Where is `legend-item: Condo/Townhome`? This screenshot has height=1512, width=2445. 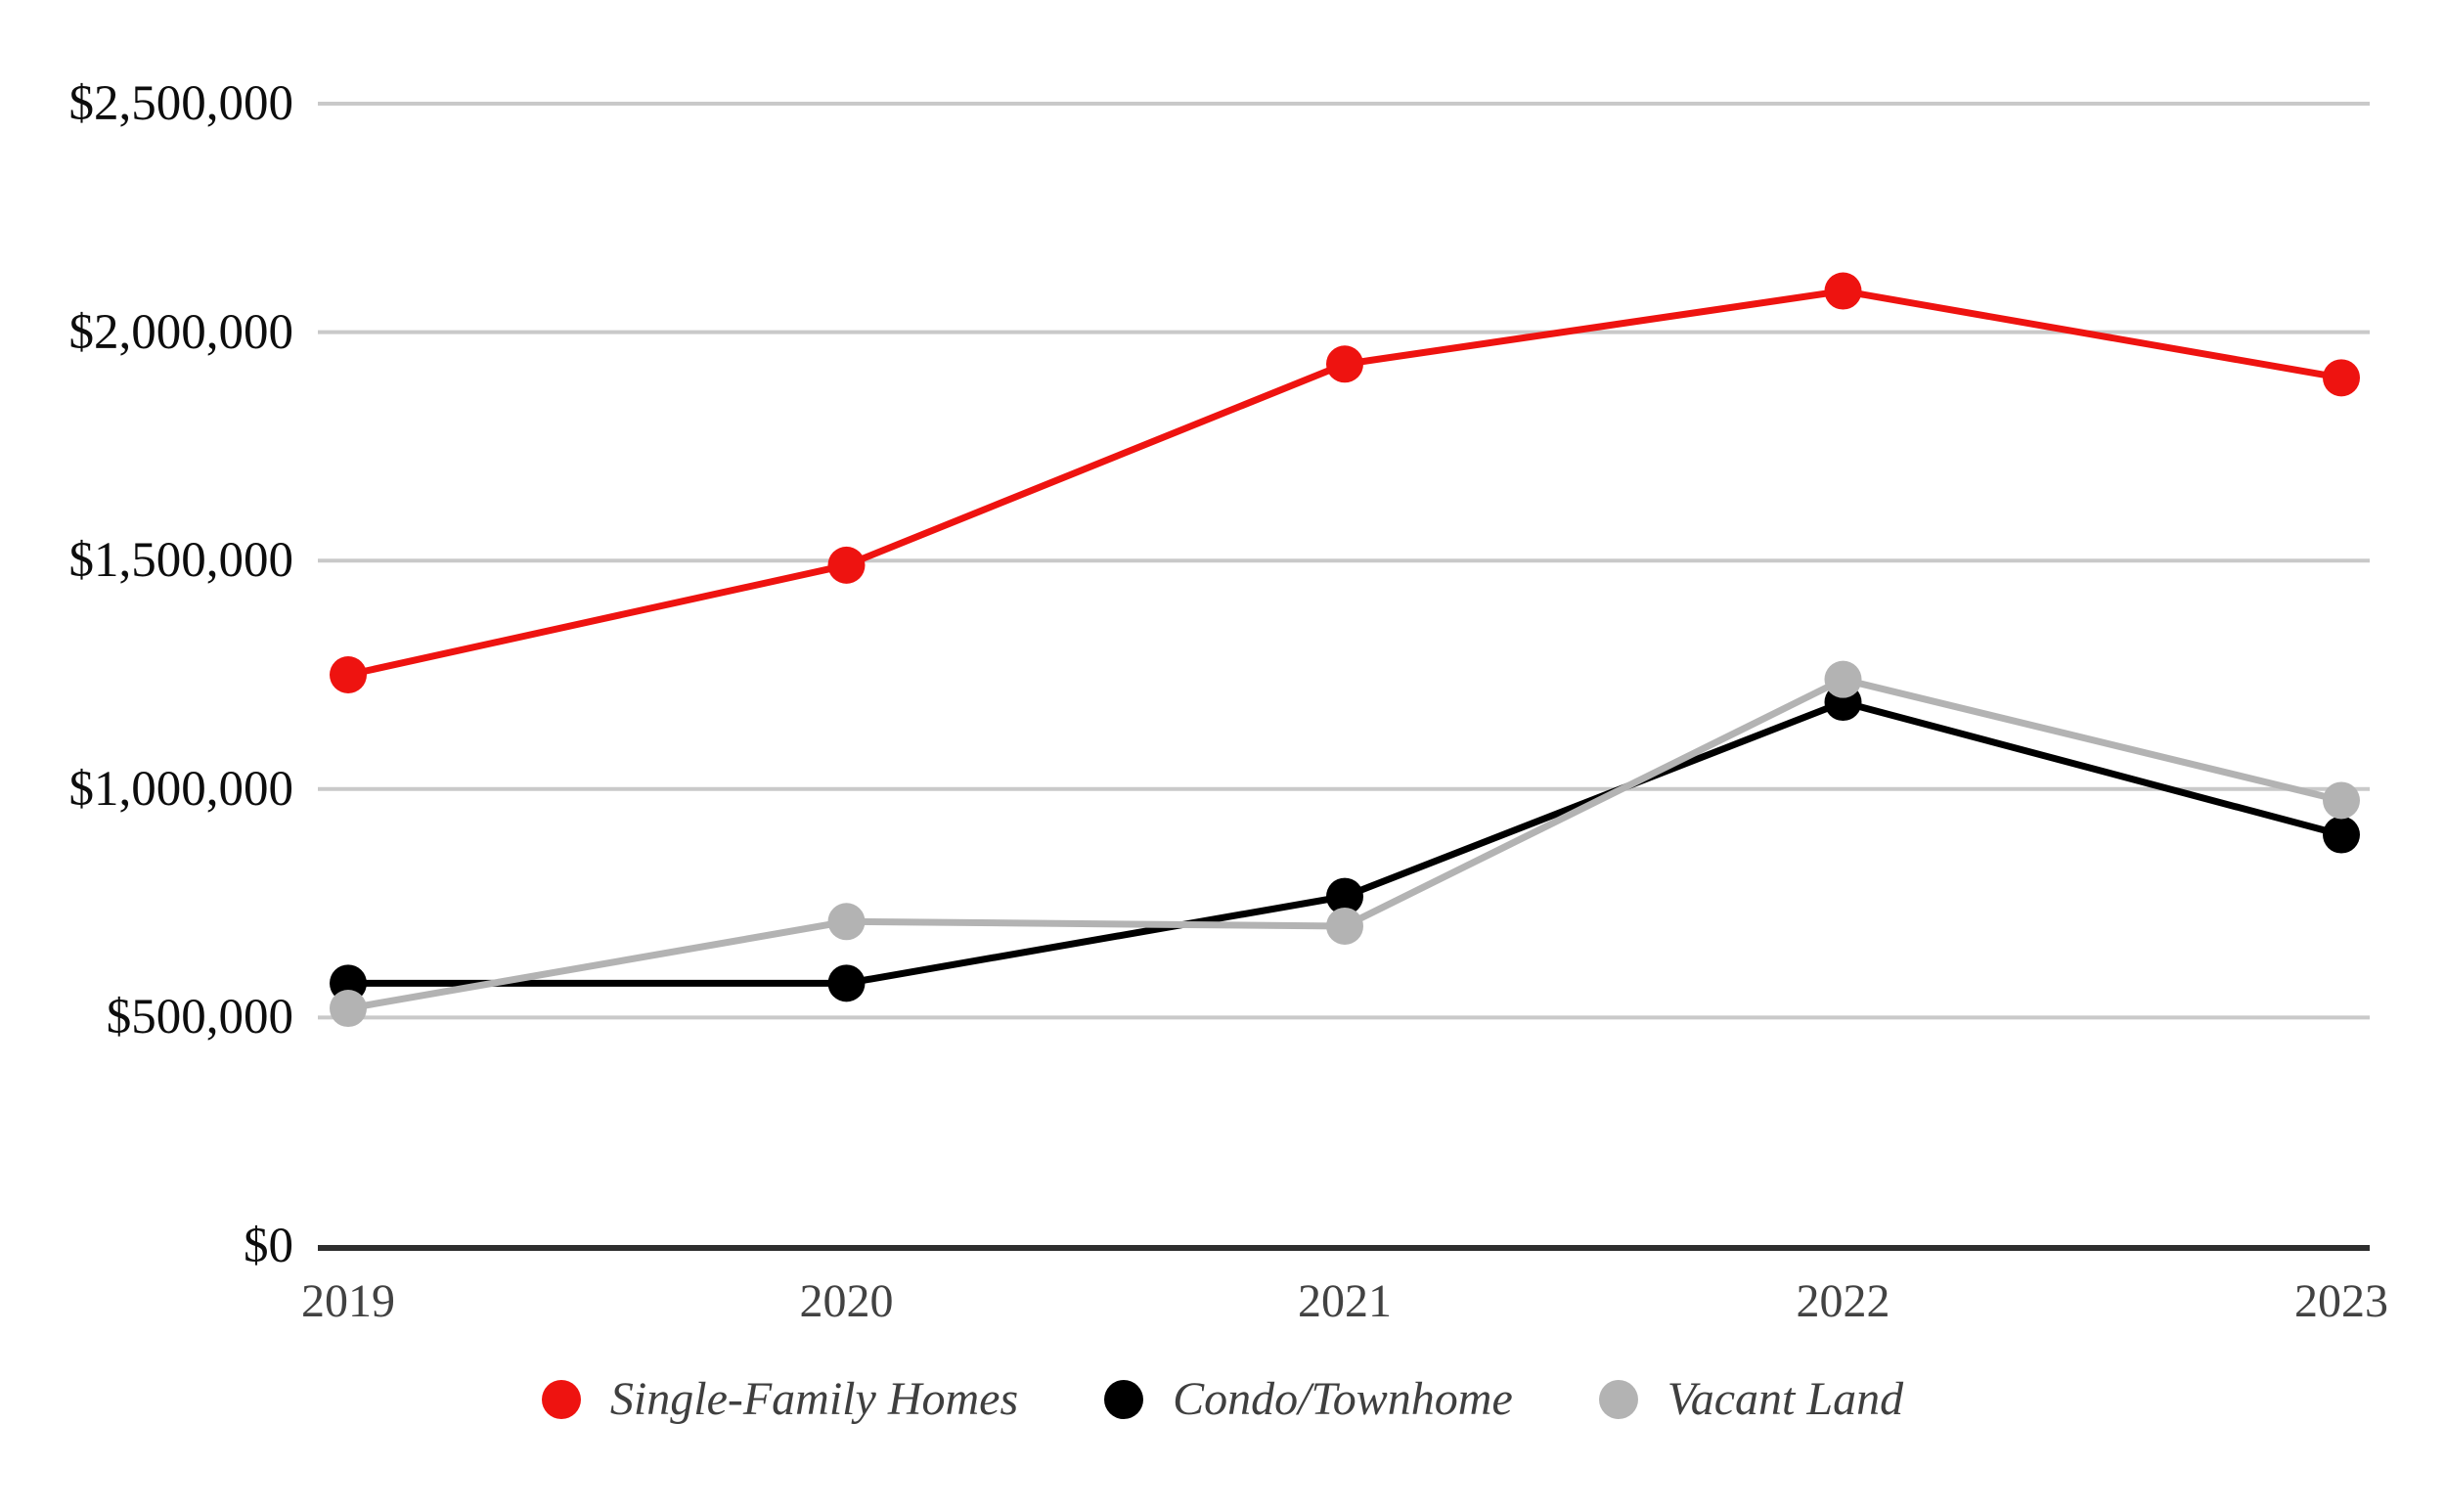
legend-item: Condo/Townhome is located at coordinates (1308, 1399).